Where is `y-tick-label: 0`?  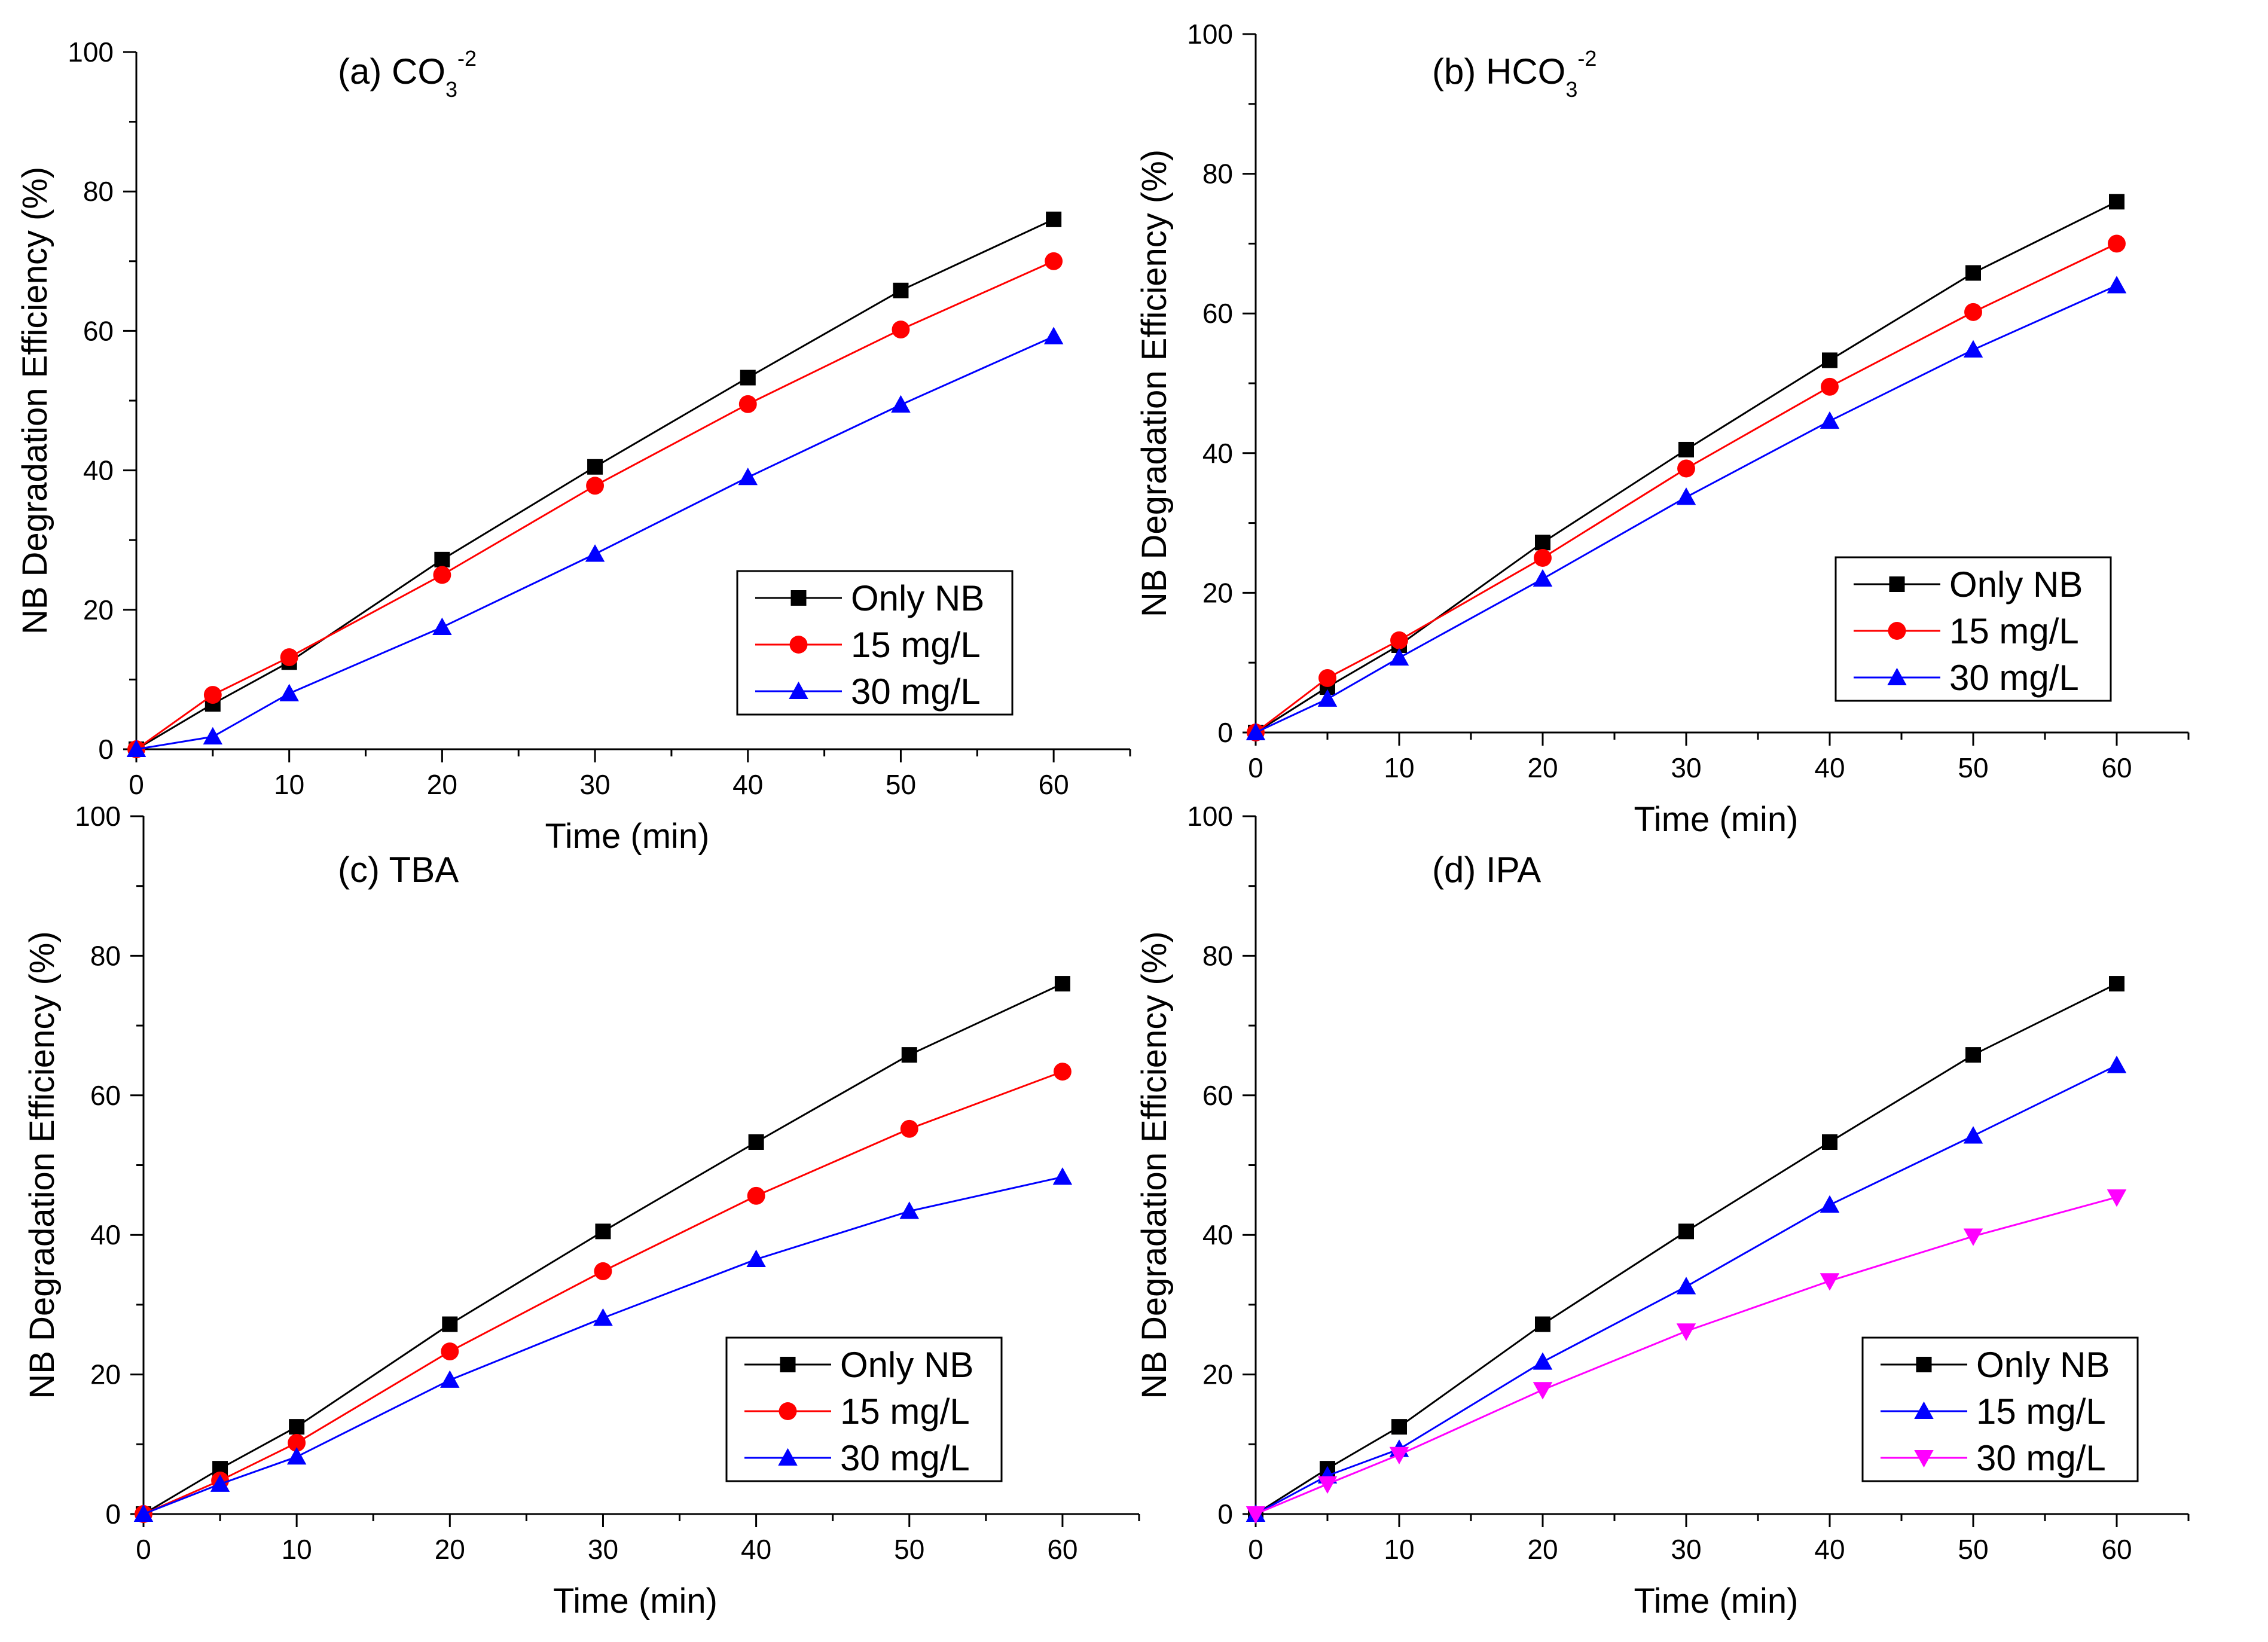 y-tick-label: 0 is located at coordinates (106, 749).